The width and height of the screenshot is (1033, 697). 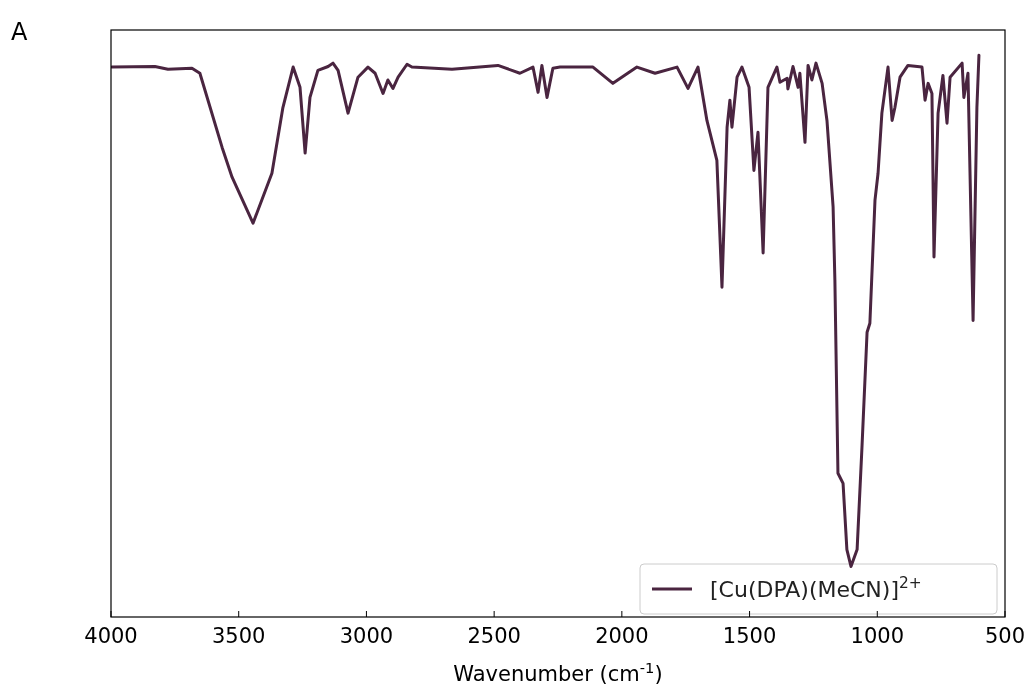 What do you see at coordinates (366, 636) in the screenshot?
I see `x-tick-label: 3000` at bounding box center [366, 636].